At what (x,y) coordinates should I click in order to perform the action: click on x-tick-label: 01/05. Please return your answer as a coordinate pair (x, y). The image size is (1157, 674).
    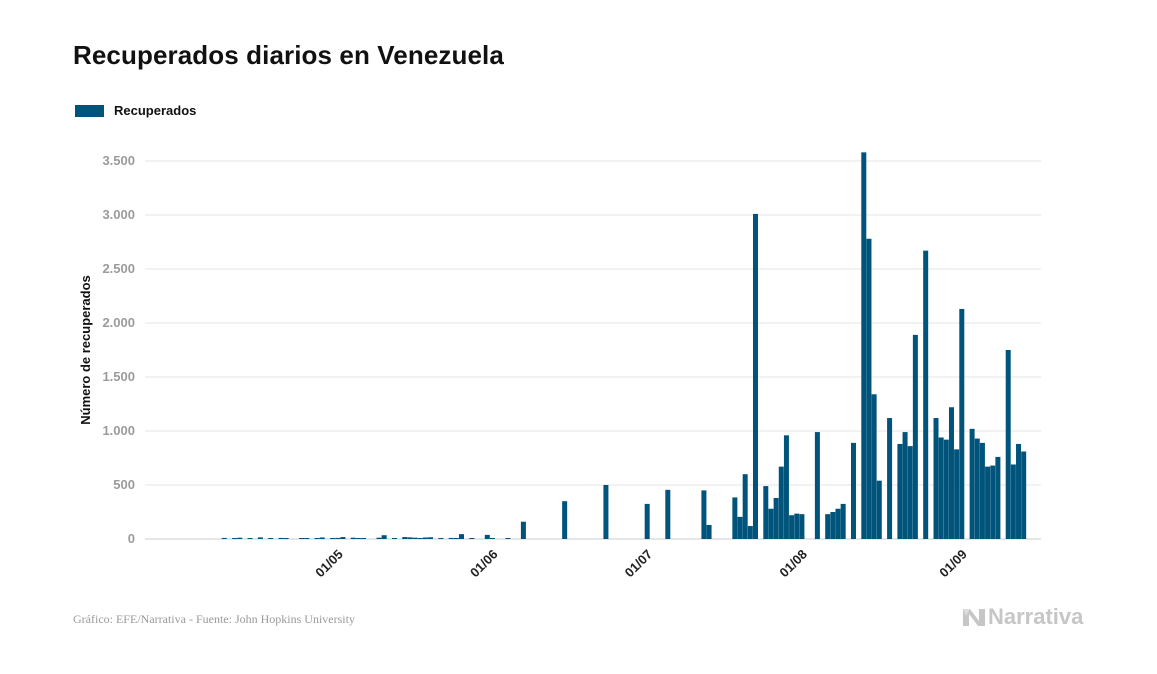
    Looking at the image, I should click on (329, 564).